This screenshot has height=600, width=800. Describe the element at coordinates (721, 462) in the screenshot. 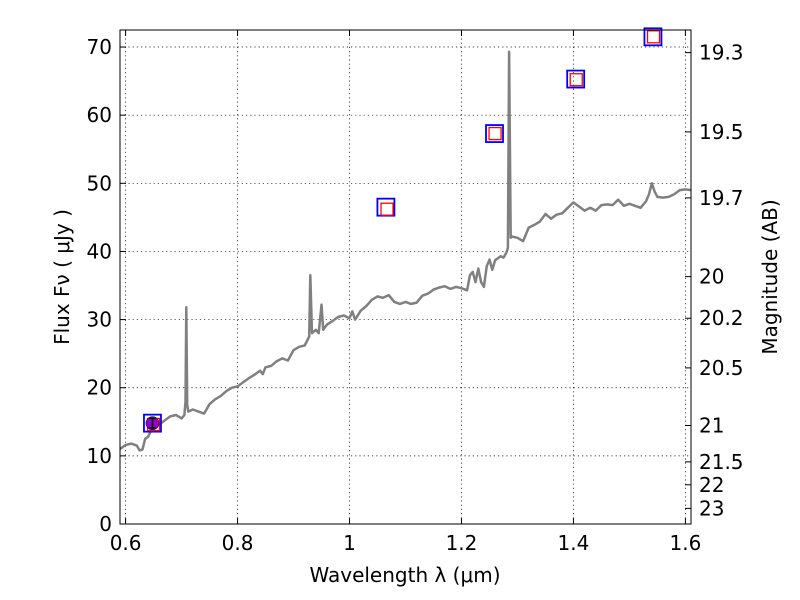

I see `y2-tick-label: 21.5` at that location.